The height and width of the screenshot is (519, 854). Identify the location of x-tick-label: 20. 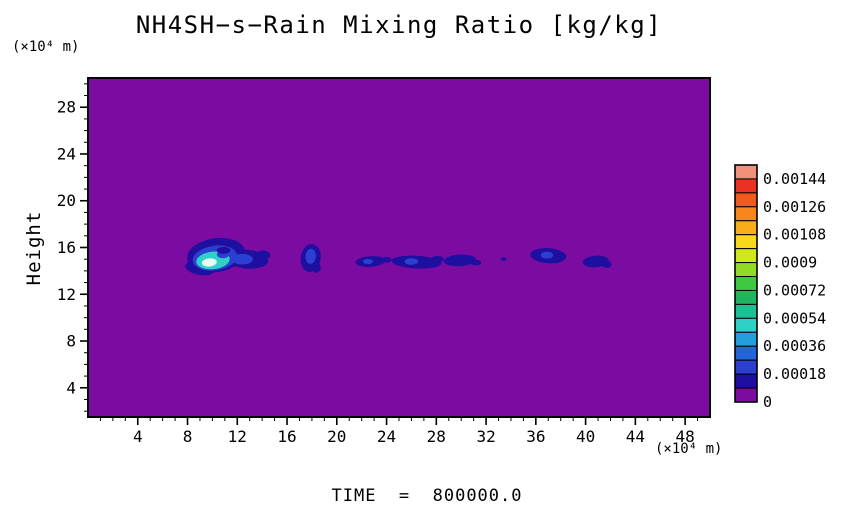
(336, 436).